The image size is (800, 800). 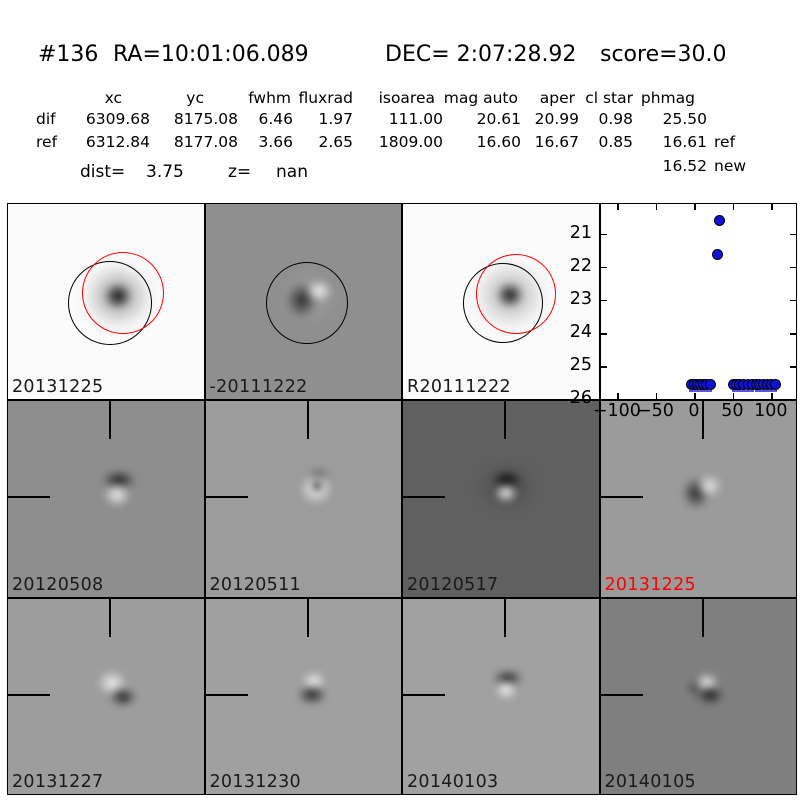 I want to click on cutout-date-label: 20120508, so click(x=58, y=584).